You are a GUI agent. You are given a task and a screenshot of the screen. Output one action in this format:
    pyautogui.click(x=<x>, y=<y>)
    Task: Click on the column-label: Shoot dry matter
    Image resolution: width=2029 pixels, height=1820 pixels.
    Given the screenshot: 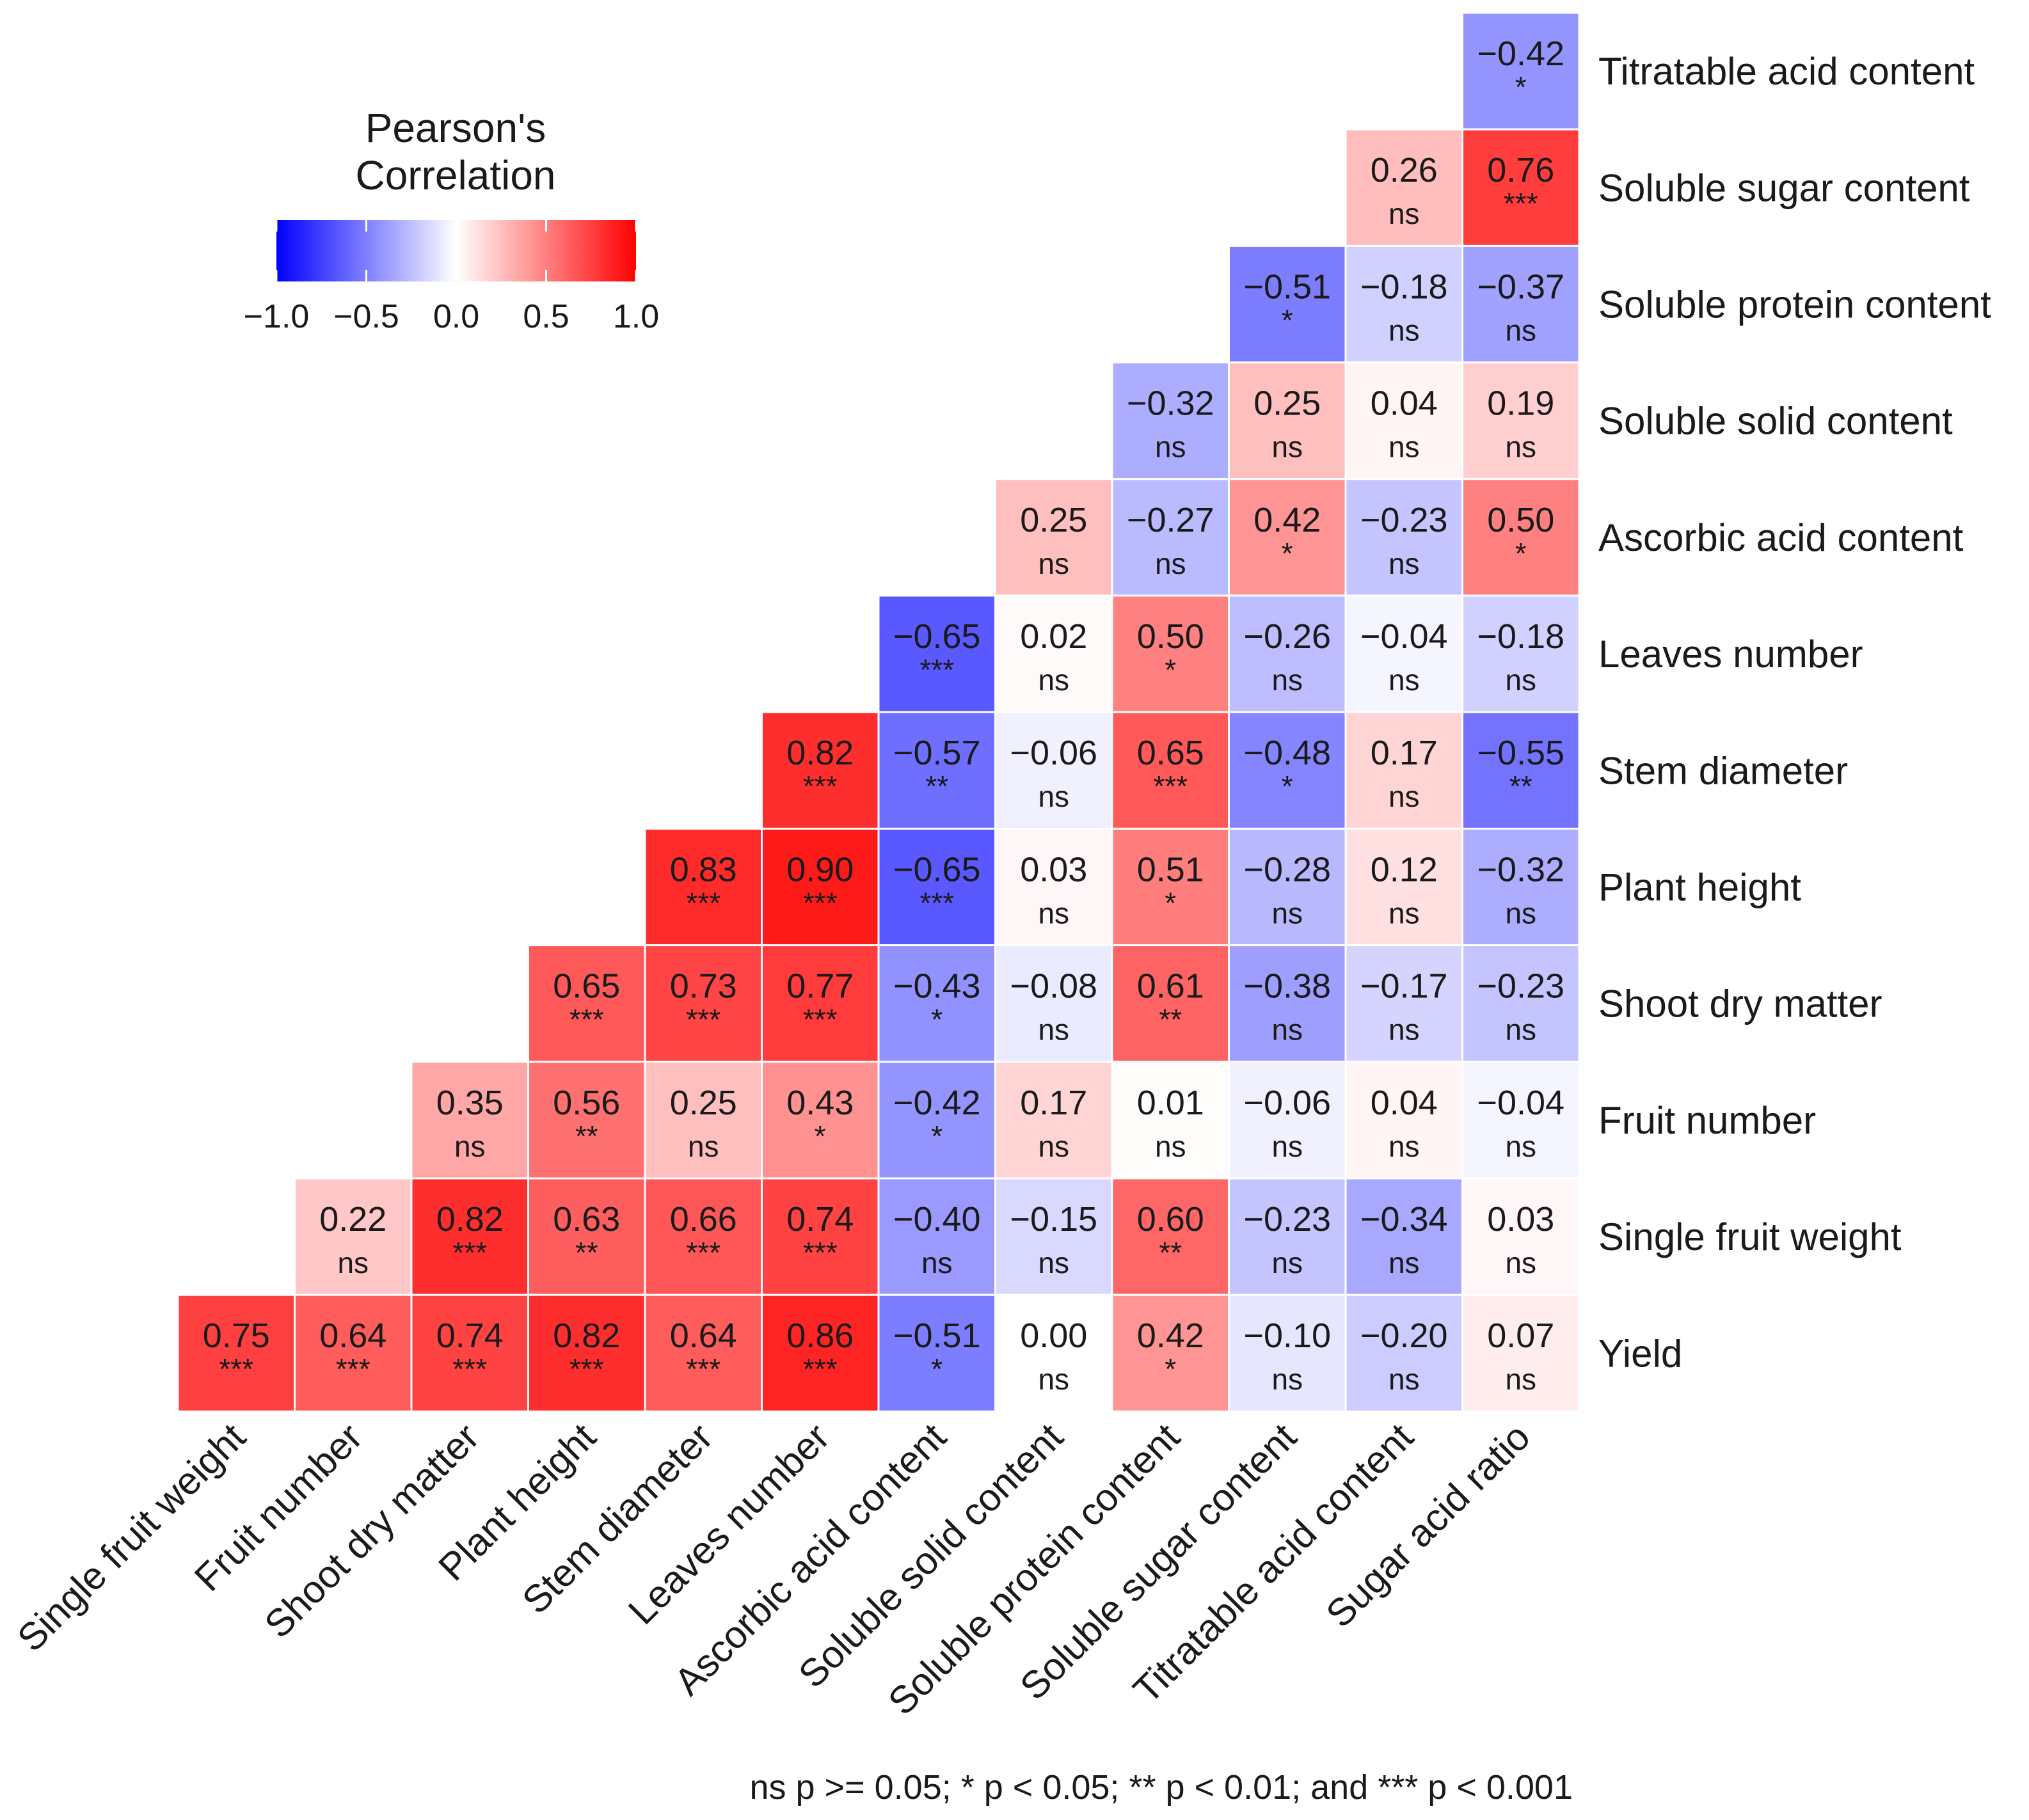 What is the action you would take?
    pyautogui.click(x=371, y=1531)
    